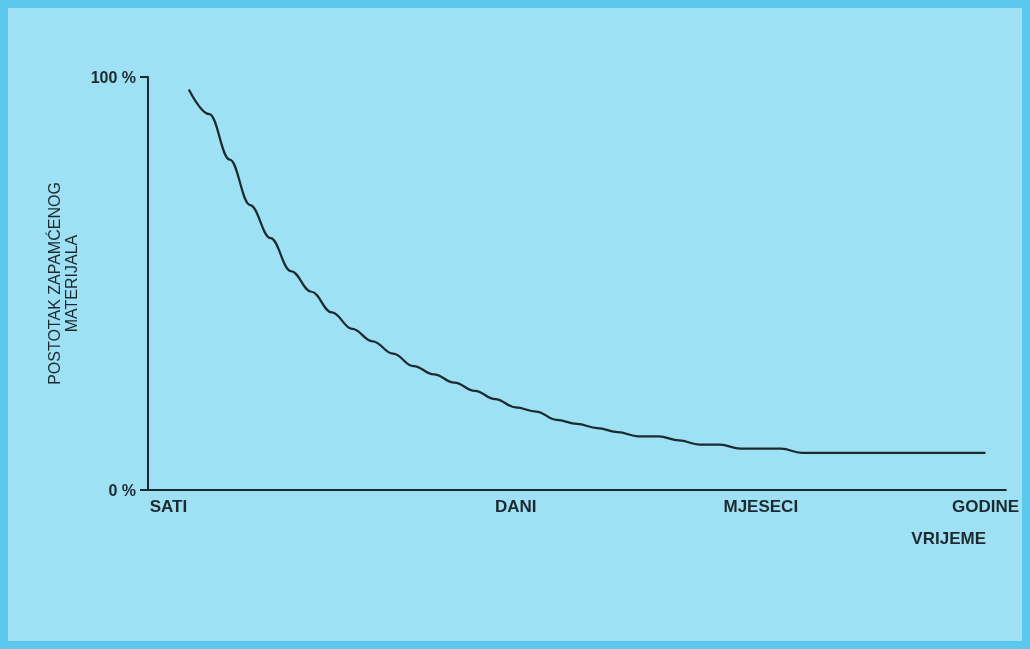 Image resolution: width=1030 pixels, height=649 pixels. I want to click on x-tick-label: SATI, so click(168, 506).